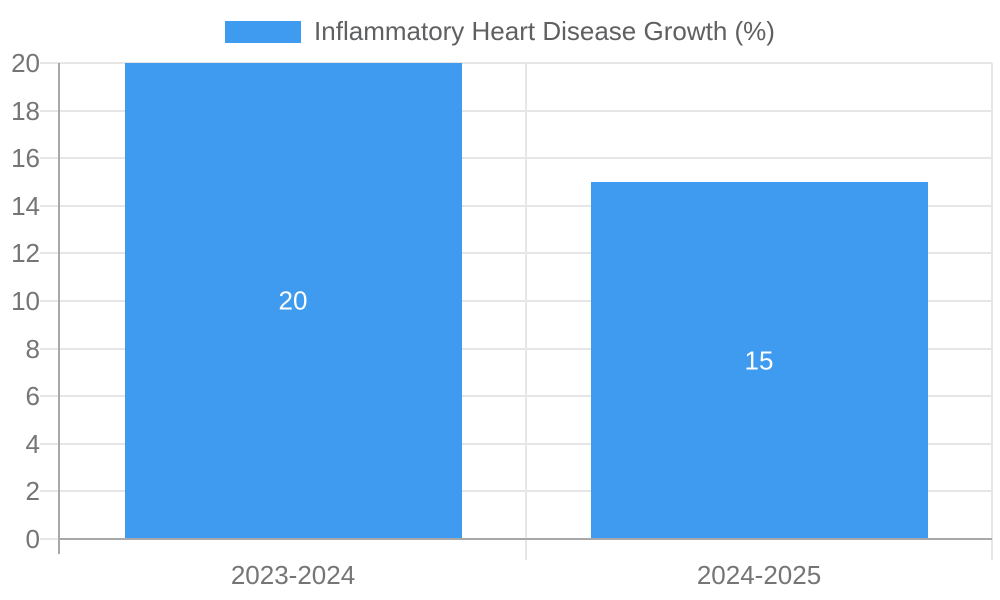  What do you see at coordinates (25, 158) in the screenshot?
I see `y-axis-tick-label: 16` at bounding box center [25, 158].